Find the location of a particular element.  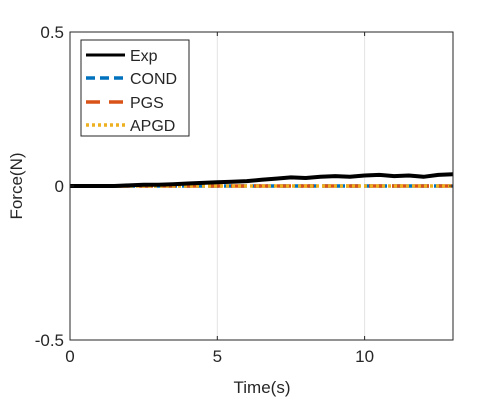

y-tick-label: 0 is located at coordinates (59, 186).